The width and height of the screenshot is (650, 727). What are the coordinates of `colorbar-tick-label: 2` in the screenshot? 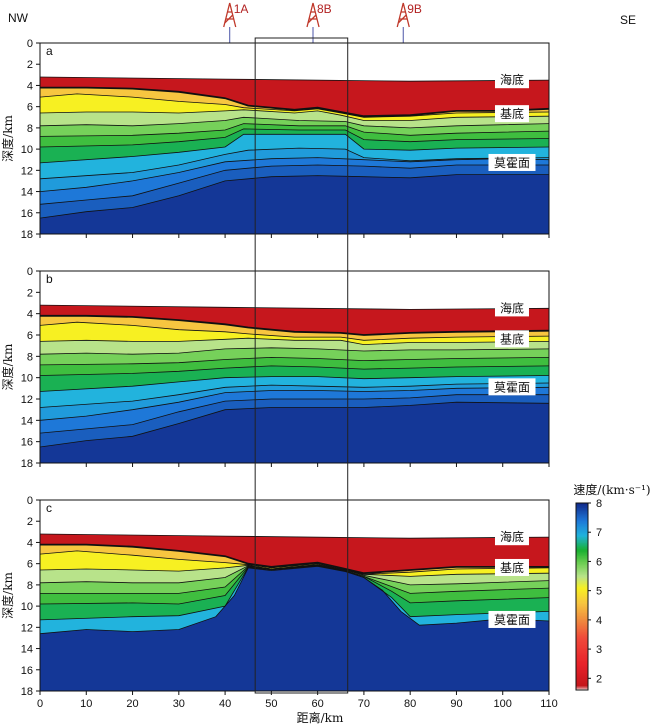 It's located at (599, 679).